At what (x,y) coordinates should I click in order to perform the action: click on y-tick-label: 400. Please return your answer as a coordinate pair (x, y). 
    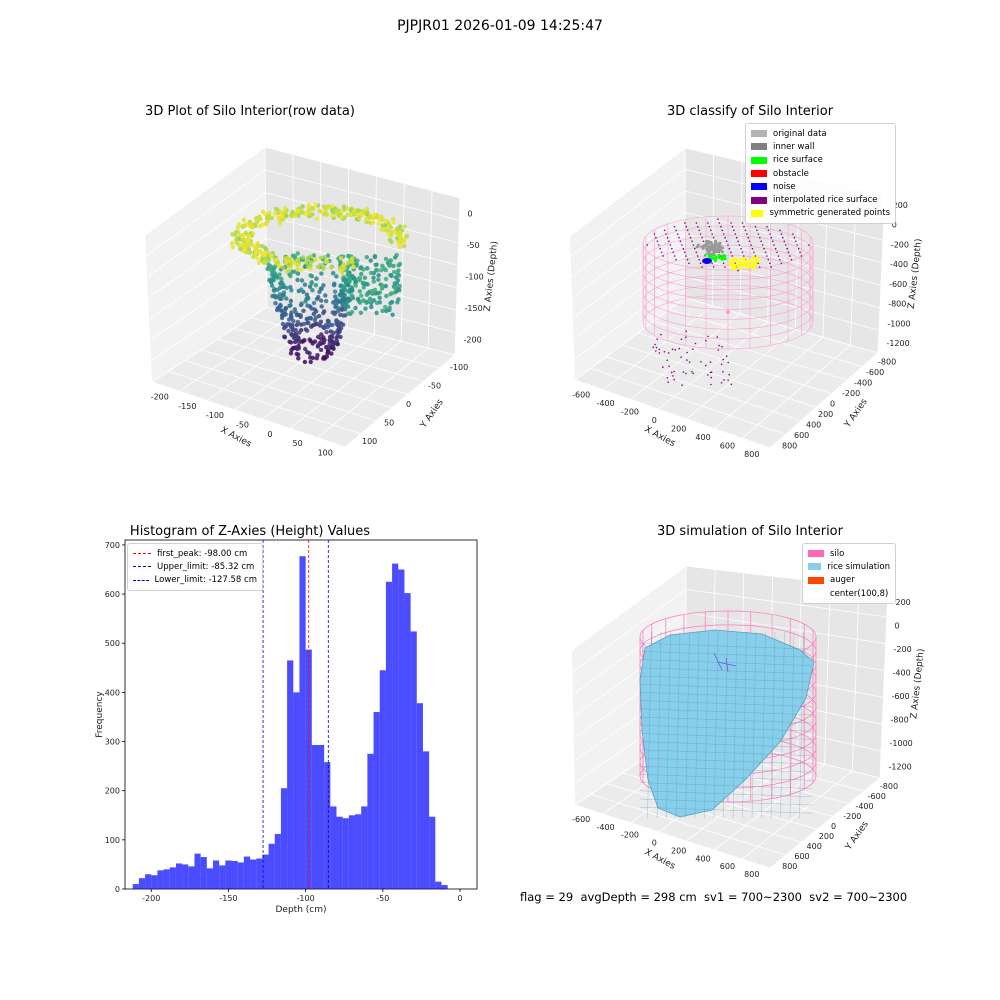
    Looking at the image, I should click on (813, 425).